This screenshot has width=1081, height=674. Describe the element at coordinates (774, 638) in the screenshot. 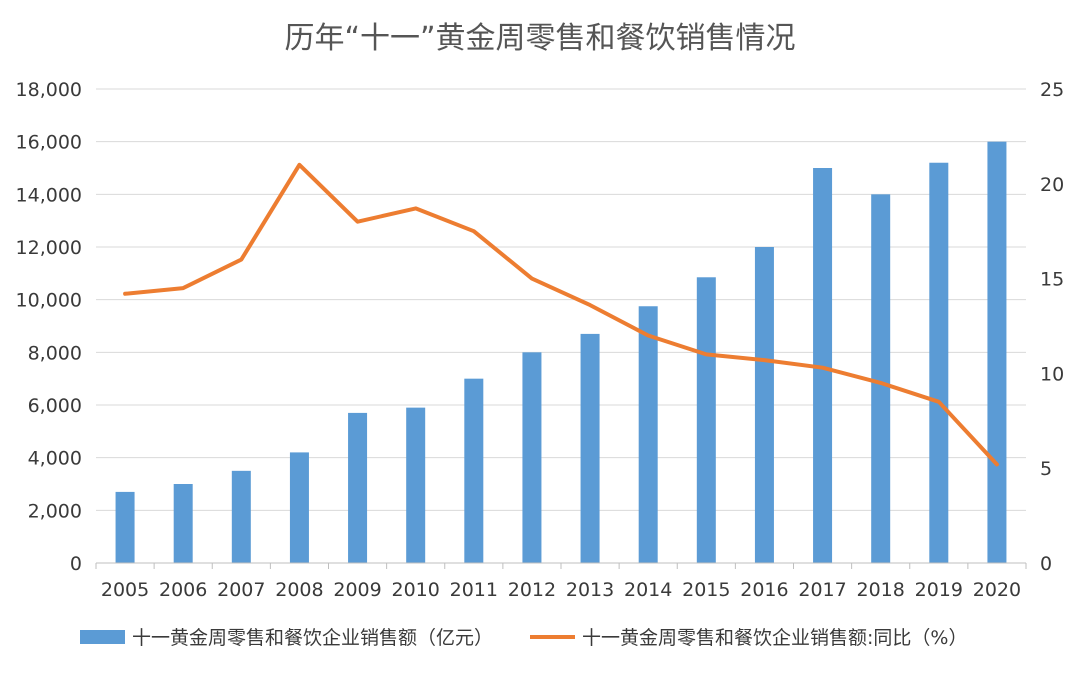

I see `legend-line-label: 十一黄金周零售和餐饮企业销售额:同比（%）` at that location.